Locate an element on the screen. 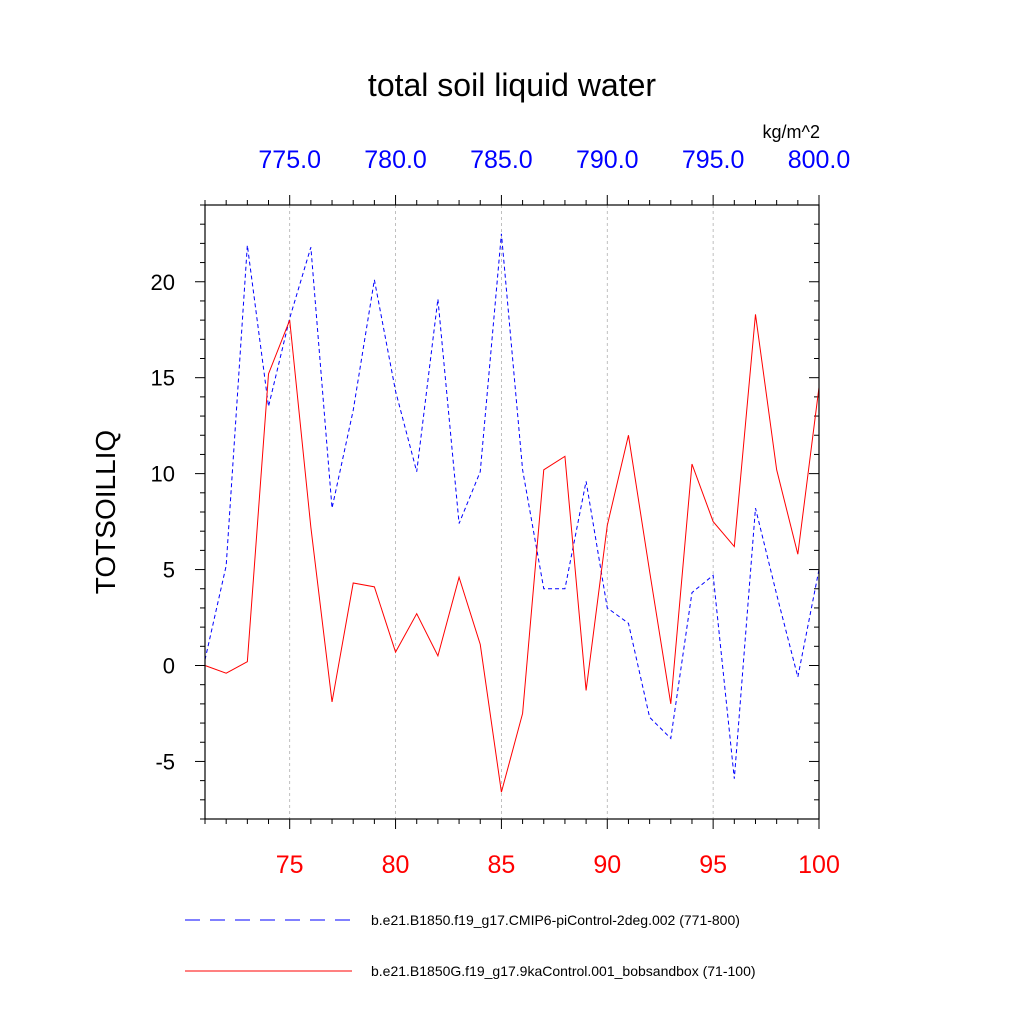 Image resolution: width=1024 pixels, height=1024 pixels. y-axis-label: TOTSOILLIQ is located at coordinates (105, 512).